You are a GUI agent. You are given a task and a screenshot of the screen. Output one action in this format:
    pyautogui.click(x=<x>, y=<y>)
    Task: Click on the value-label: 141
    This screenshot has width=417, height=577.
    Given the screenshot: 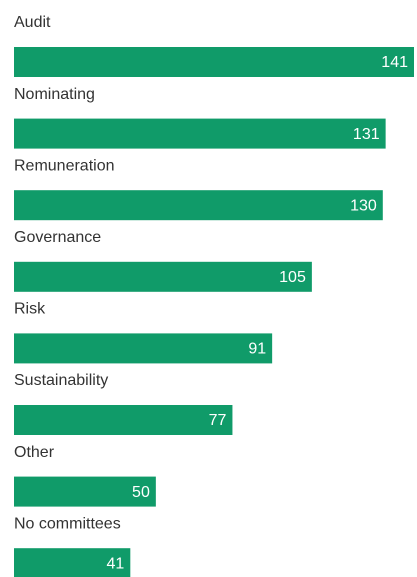 What is the action you would take?
    pyautogui.click(x=394, y=62)
    